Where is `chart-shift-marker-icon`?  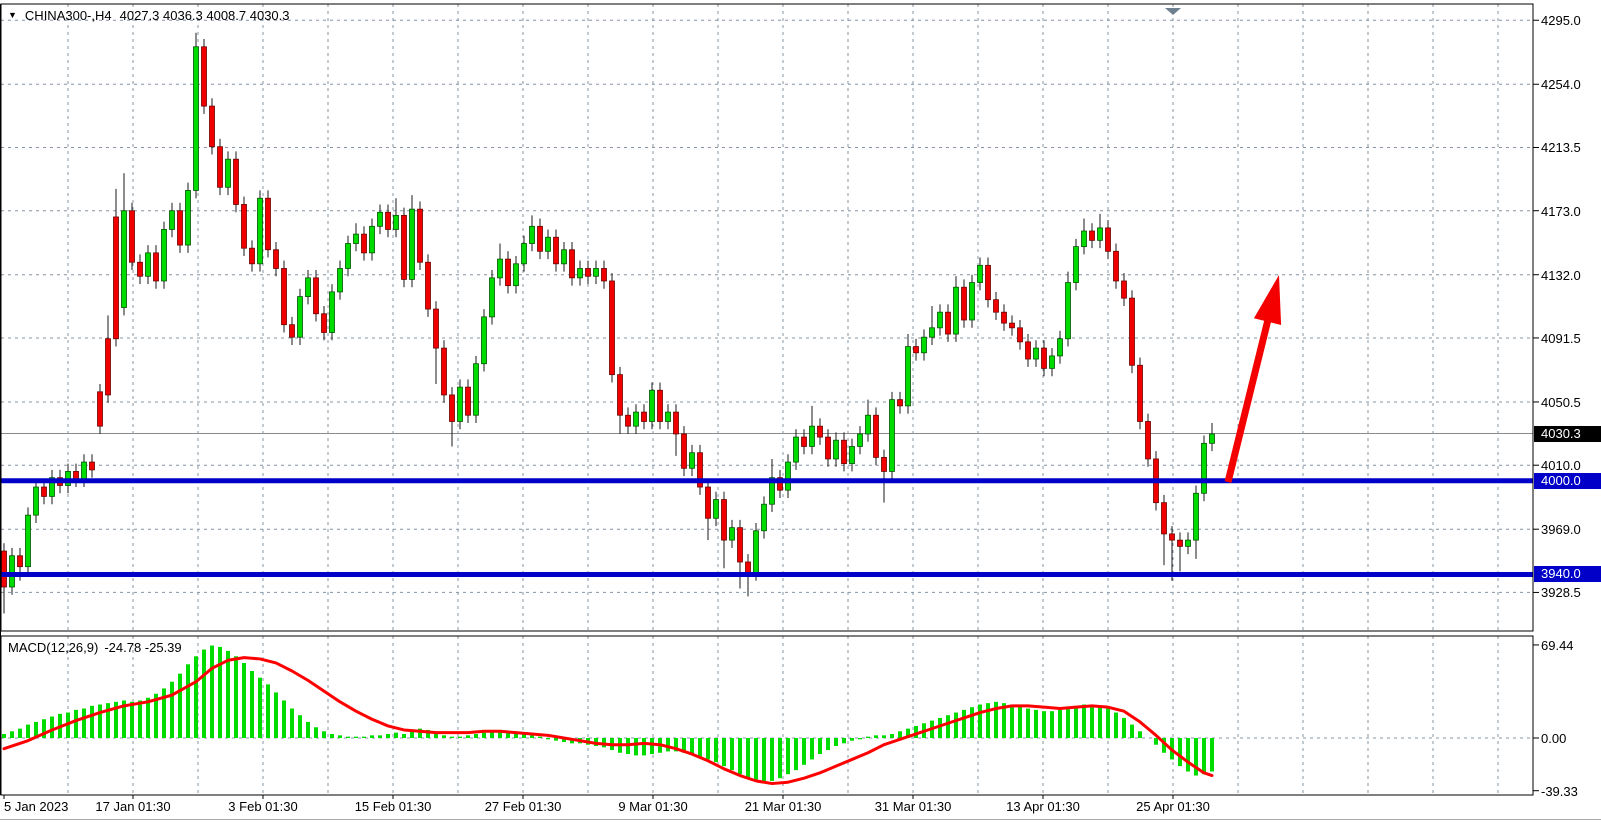 chart-shift-marker-icon is located at coordinates (1173, 11).